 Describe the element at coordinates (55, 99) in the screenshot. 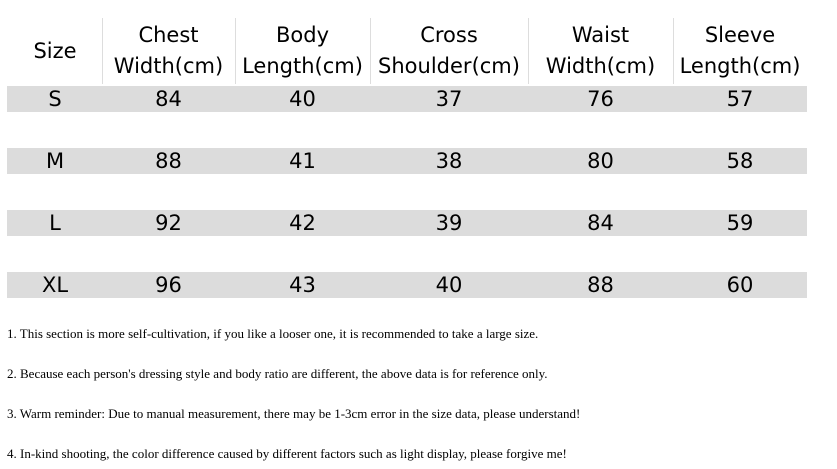

I see `table-cell: S` at that location.